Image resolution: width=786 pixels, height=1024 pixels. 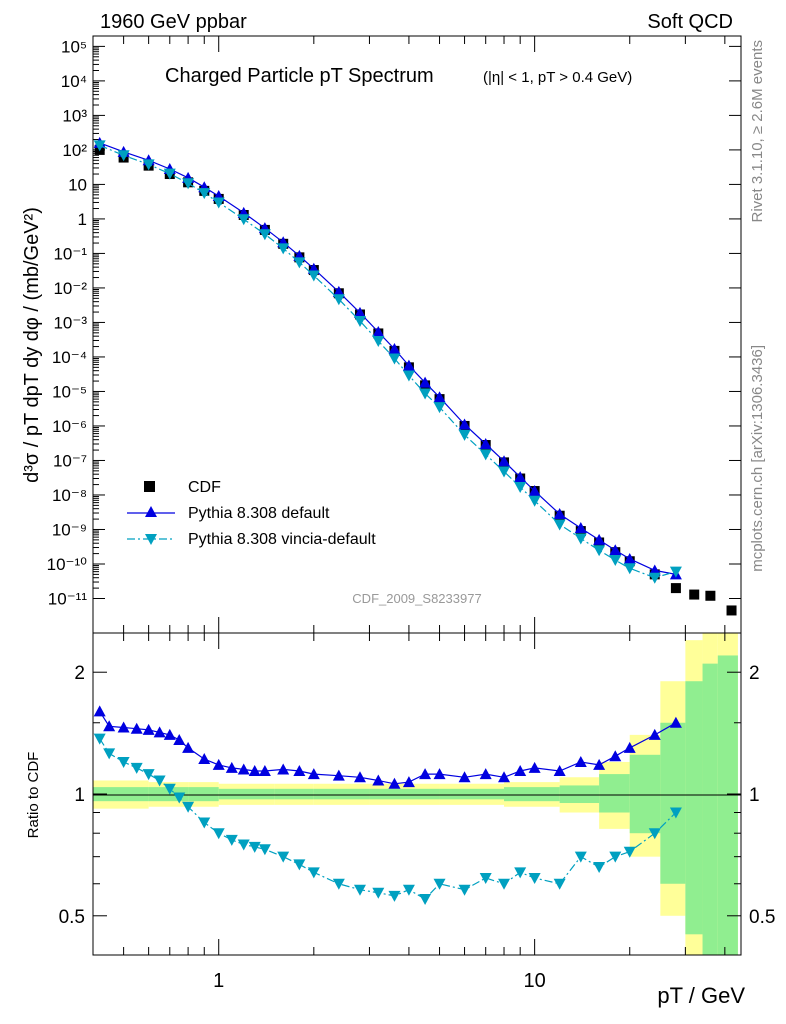 I want to click on legend-marker-vincia, so click(x=151, y=539).